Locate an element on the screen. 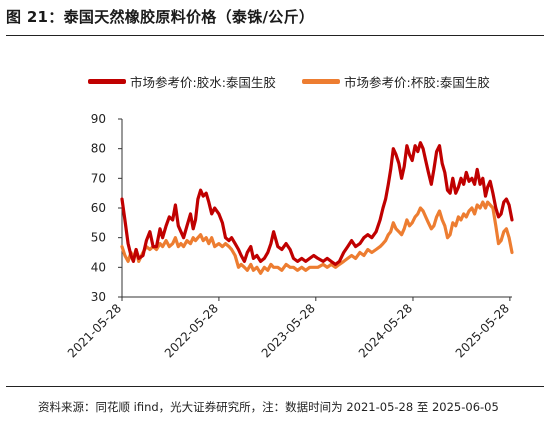  legend-label-latex: 市场参考价:胶水:泰国生胶 is located at coordinates (203, 82).